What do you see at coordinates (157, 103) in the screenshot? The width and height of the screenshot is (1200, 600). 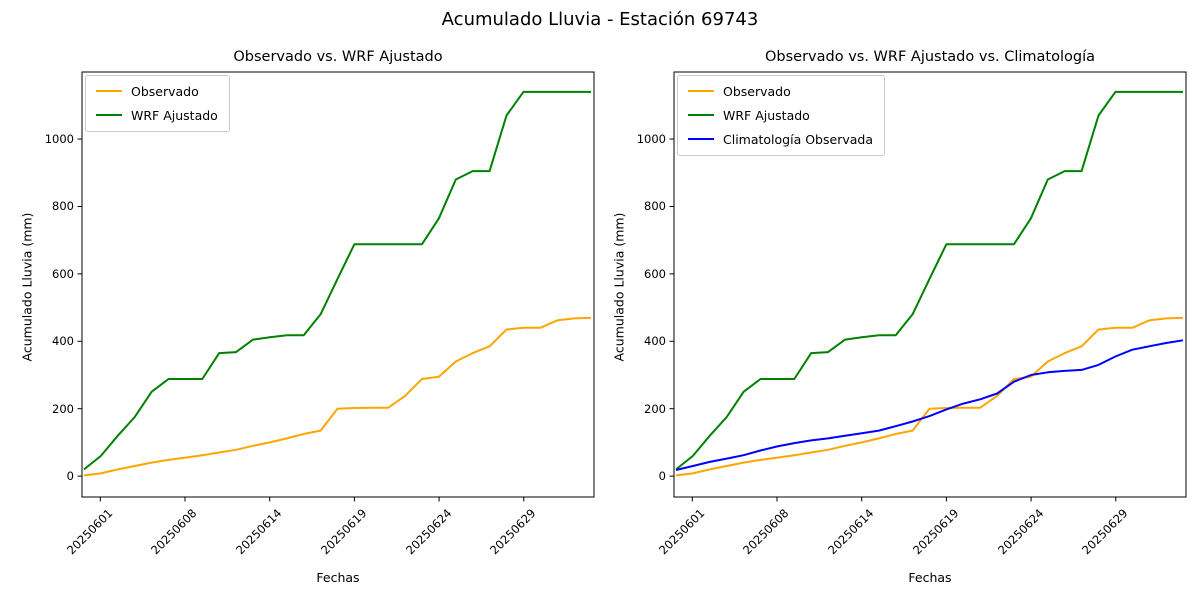 I see `legend: Observado WRF Ajustado` at bounding box center [157, 103].